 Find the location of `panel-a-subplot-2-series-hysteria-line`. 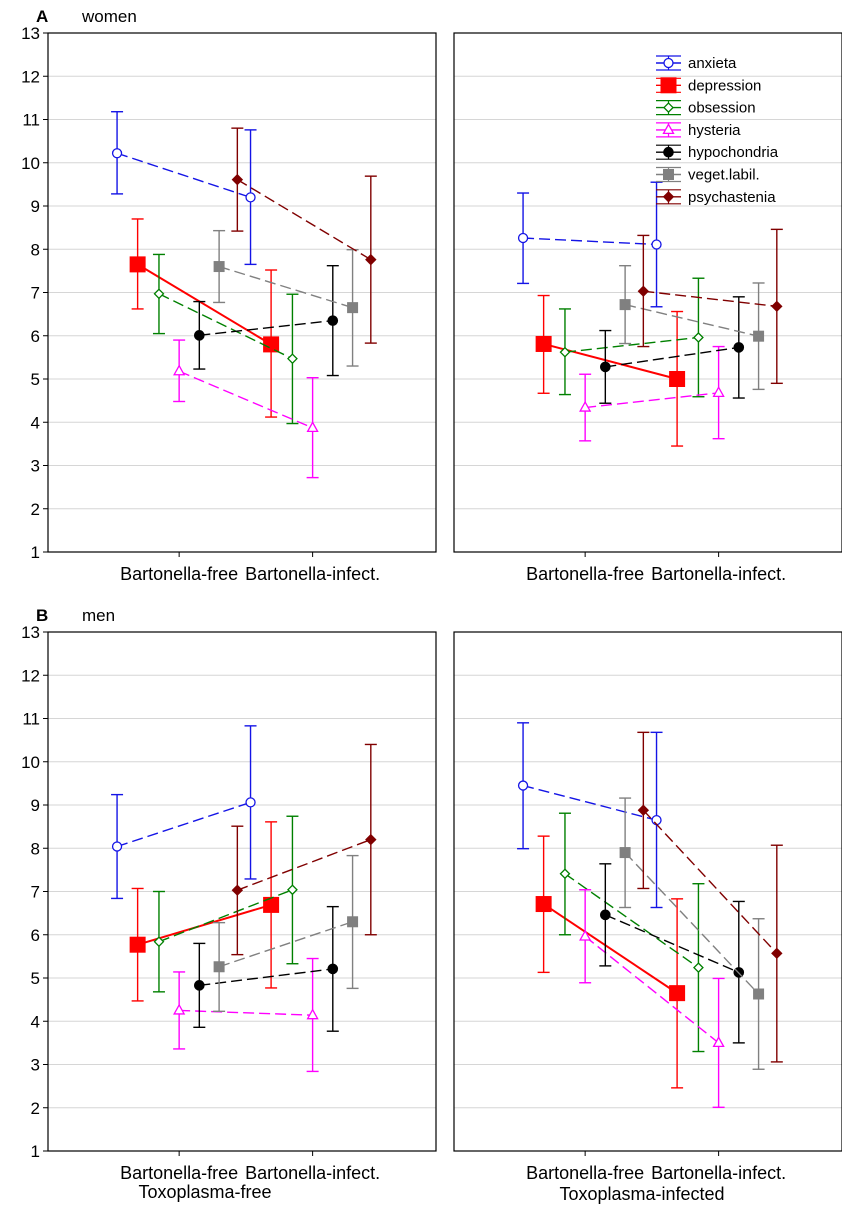

panel-a-subplot-2-series-hysteria-line is located at coordinates (652, 400).